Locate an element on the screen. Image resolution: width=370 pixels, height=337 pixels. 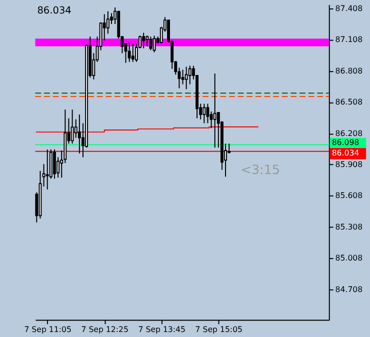
y-tick-label: 87.408 is located at coordinates (349, 8).